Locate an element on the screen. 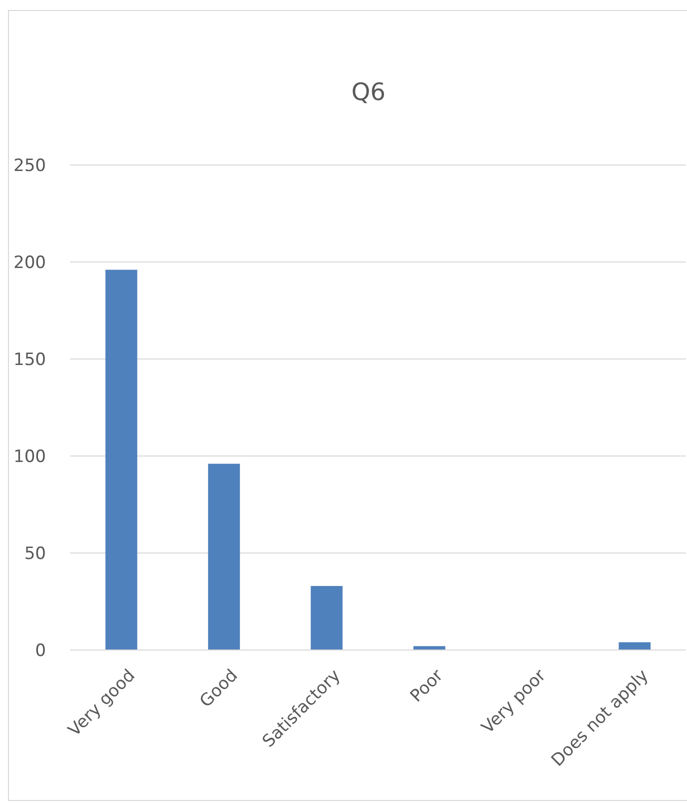 The image size is (687, 803). chart-title: Q6 is located at coordinates (368, 92).